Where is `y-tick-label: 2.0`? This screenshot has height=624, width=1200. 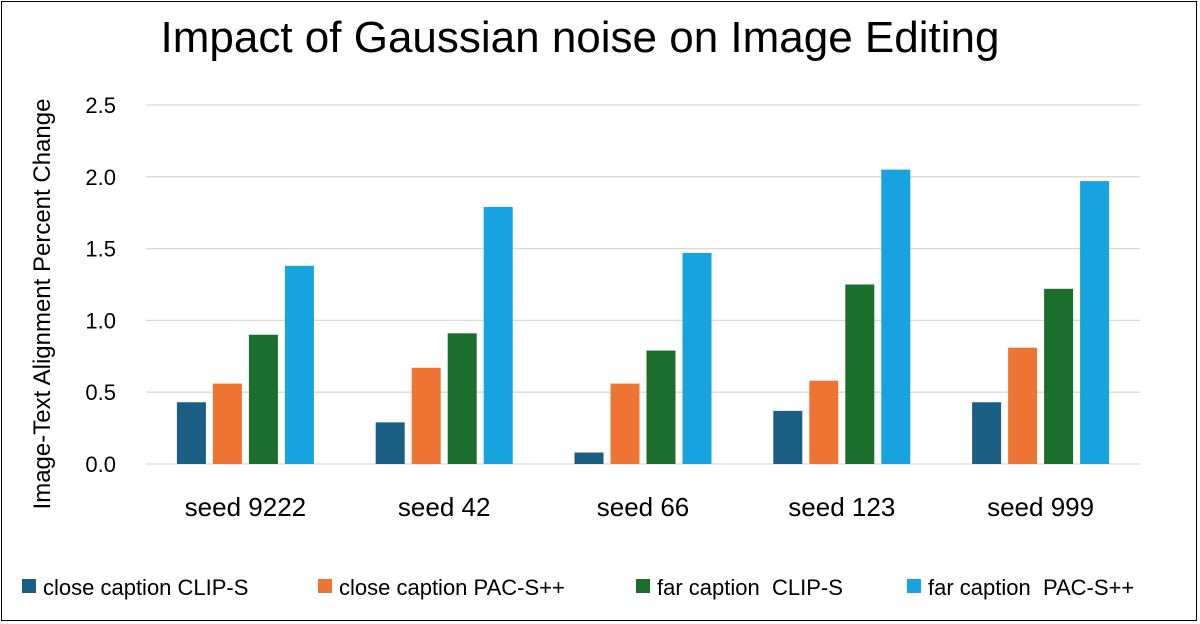 y-tick-label: 2.0 is located at coordinates (100, 177).